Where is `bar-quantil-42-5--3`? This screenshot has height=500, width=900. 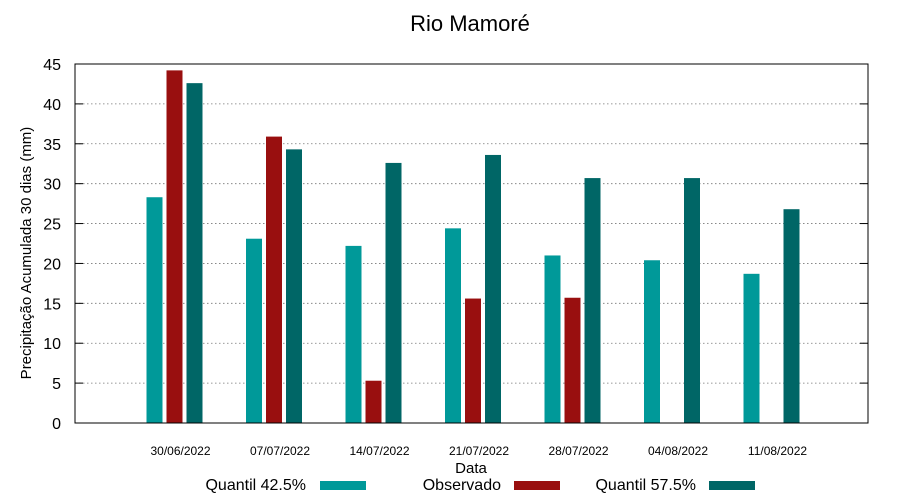 bar-quantil-42-5--3 is located at coordinates (453, 325).